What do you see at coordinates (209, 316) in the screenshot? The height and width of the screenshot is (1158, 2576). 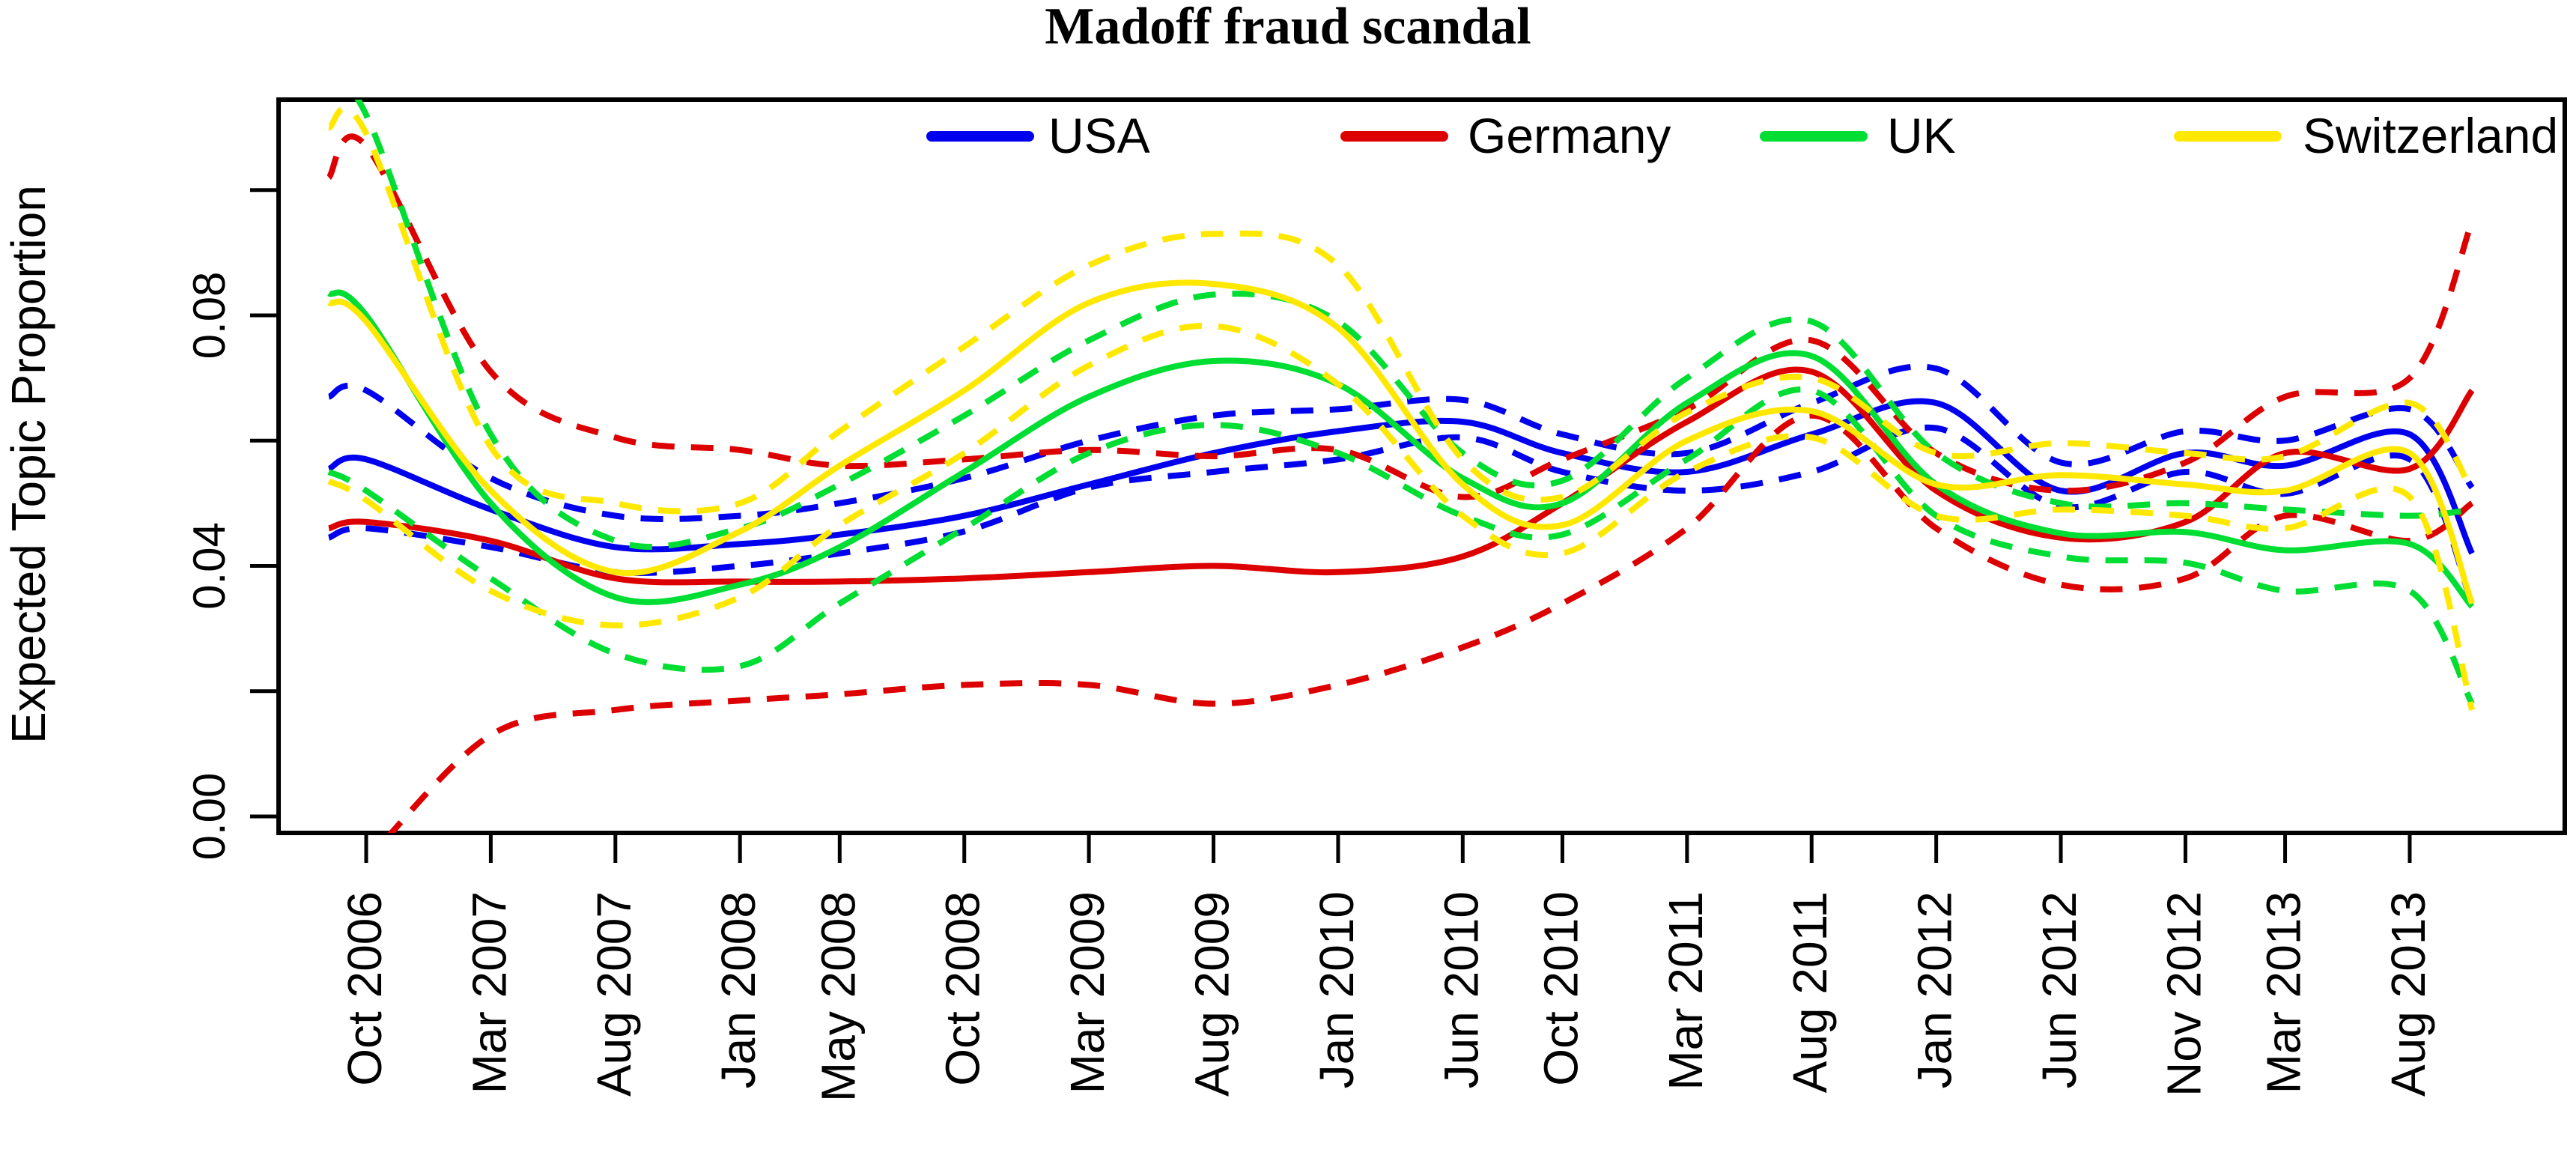 I see `y-axis-tick-label: 0.08` at bounding box center [209, 316].